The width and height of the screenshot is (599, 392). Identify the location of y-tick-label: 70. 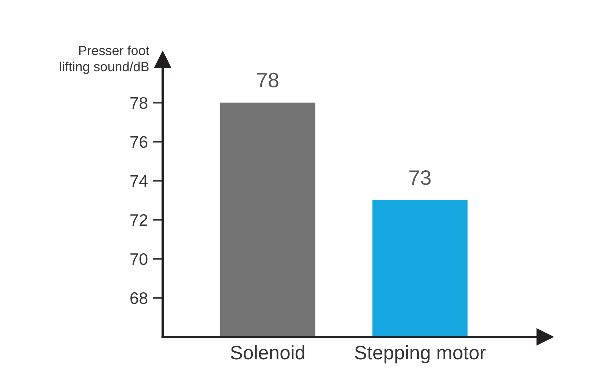
(139, 259).